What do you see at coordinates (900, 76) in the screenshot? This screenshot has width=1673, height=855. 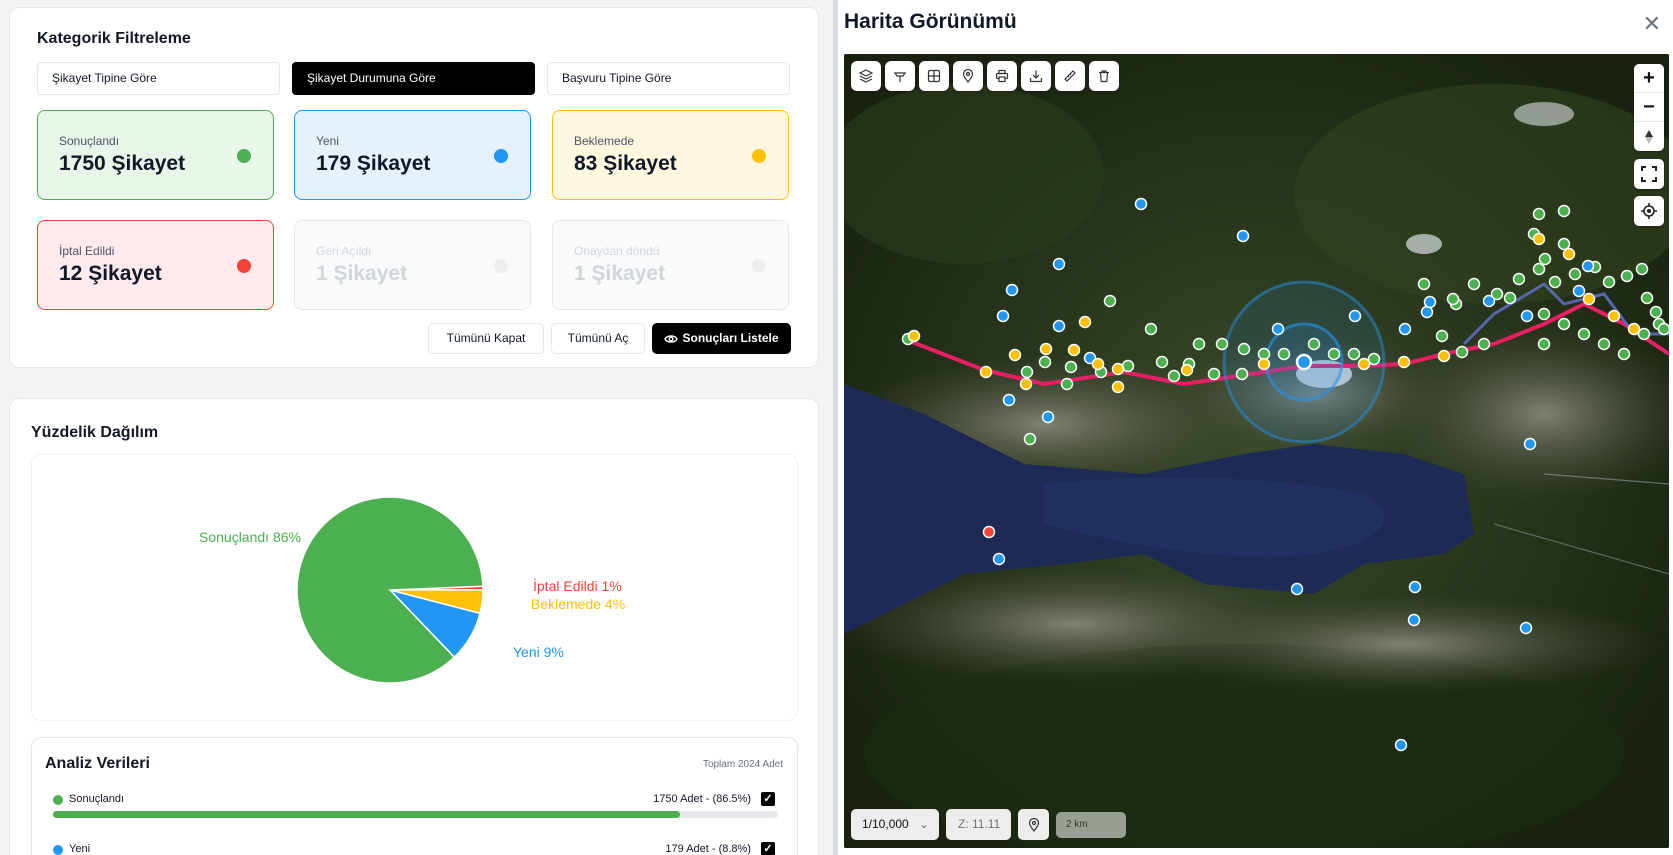 I see `pin-flag-icon` at bounding box center [900, 76].